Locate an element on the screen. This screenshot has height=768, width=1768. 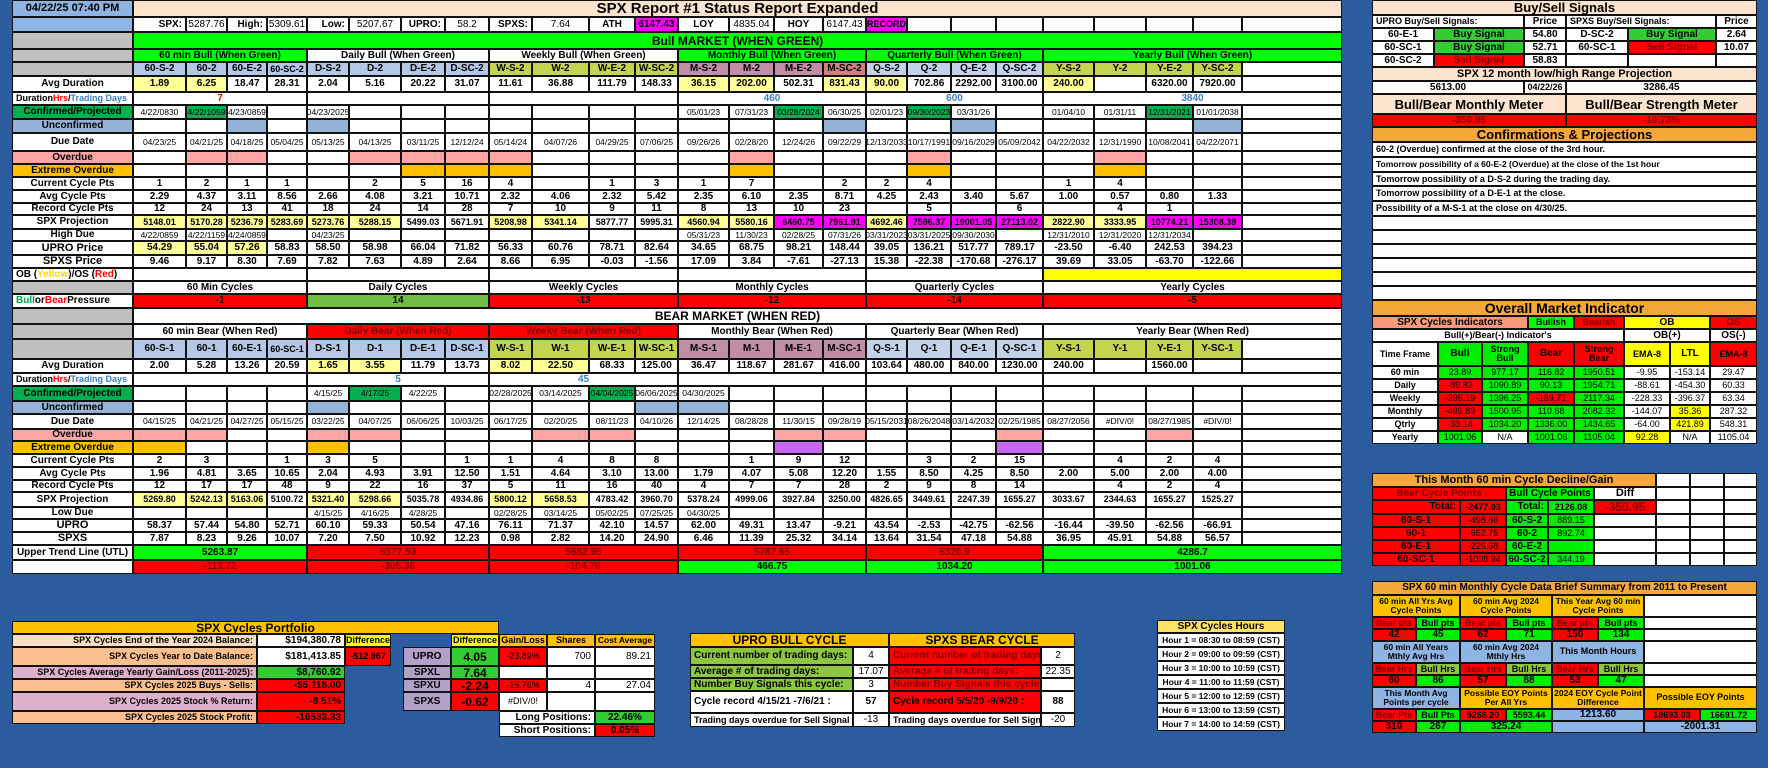
cell: -9.21 is located at coordinates (844, 525).